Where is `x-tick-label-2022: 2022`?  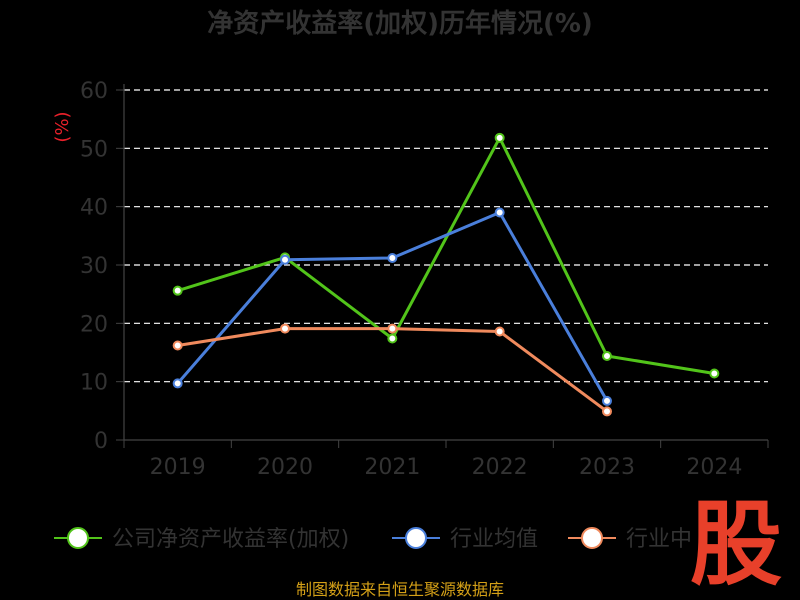
x-tick-label-2022: 2022 is located at coordinates (500, 467).